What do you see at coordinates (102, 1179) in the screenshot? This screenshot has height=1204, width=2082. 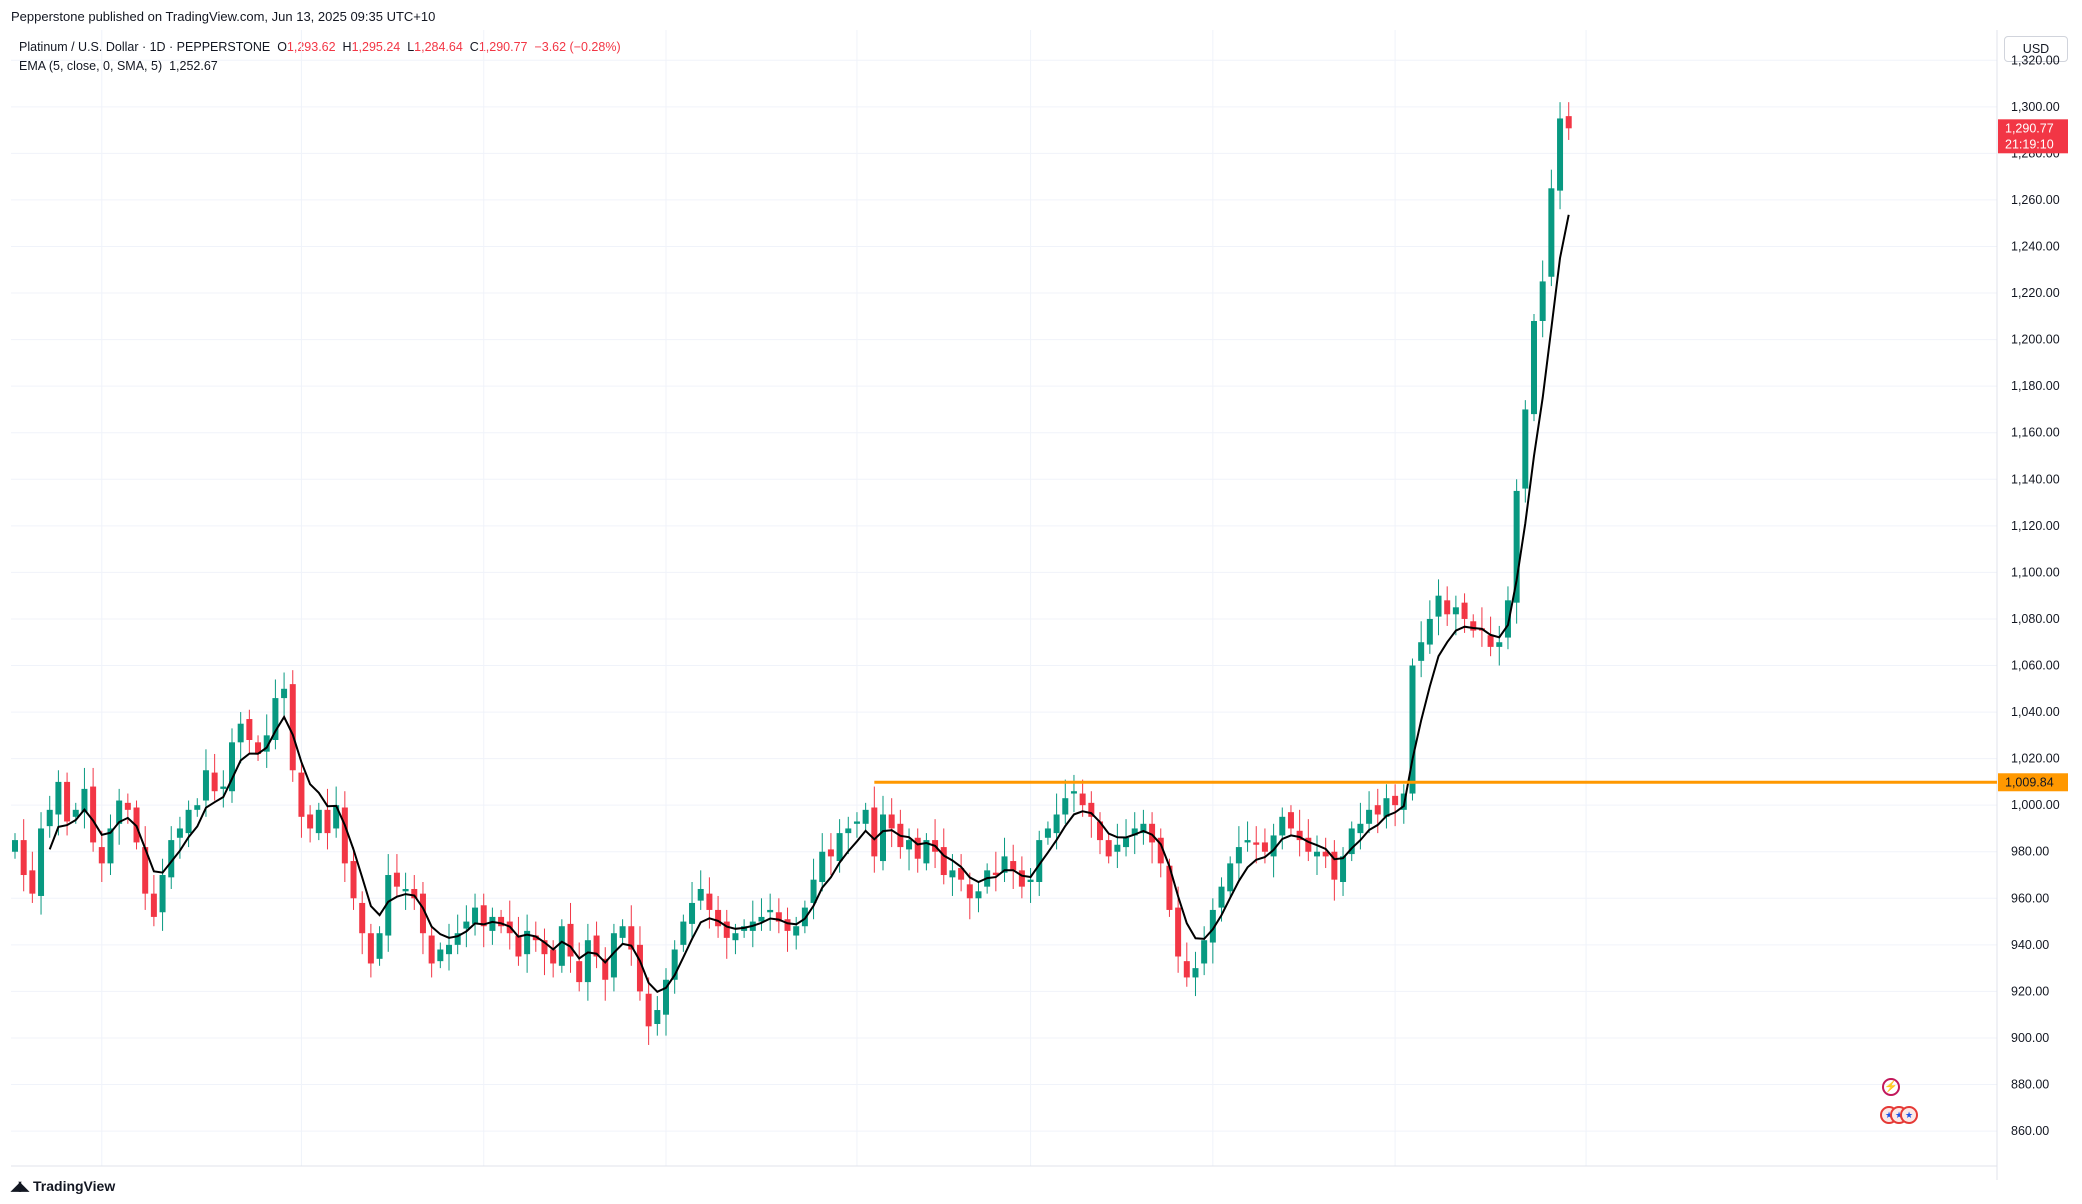 I see `x-tick-label: Oct` at bounding box center [102, 1179].